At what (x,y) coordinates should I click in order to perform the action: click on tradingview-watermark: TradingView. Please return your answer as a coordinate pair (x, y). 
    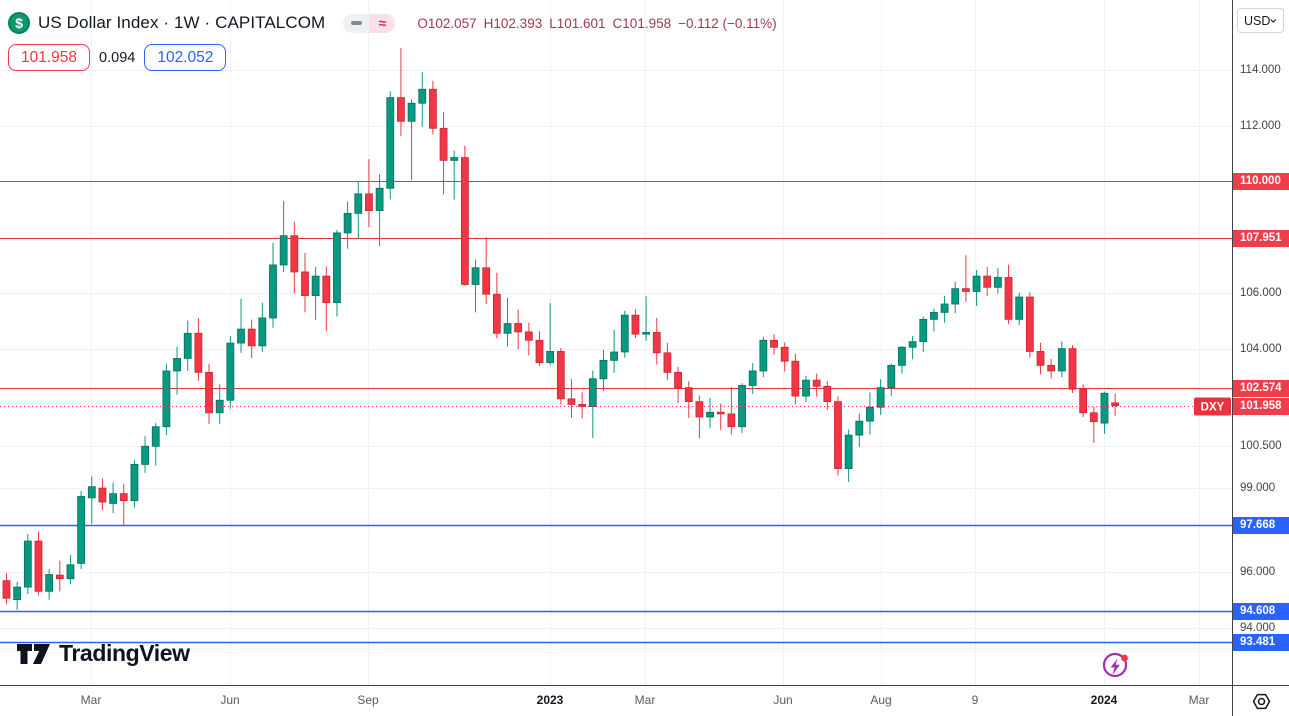
    Looking at the image, I should click on (103, 653).